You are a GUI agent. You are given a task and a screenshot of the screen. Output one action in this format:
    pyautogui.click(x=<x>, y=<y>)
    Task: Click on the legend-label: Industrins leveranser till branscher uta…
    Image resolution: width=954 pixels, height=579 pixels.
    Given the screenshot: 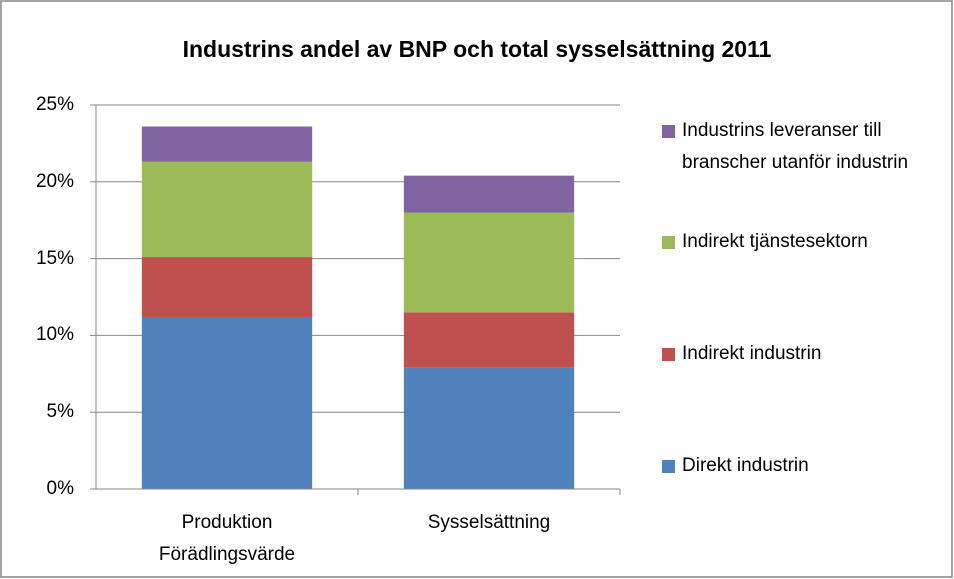 What is the action you would take?
    pyautogui.click(x=795, y=146)
    